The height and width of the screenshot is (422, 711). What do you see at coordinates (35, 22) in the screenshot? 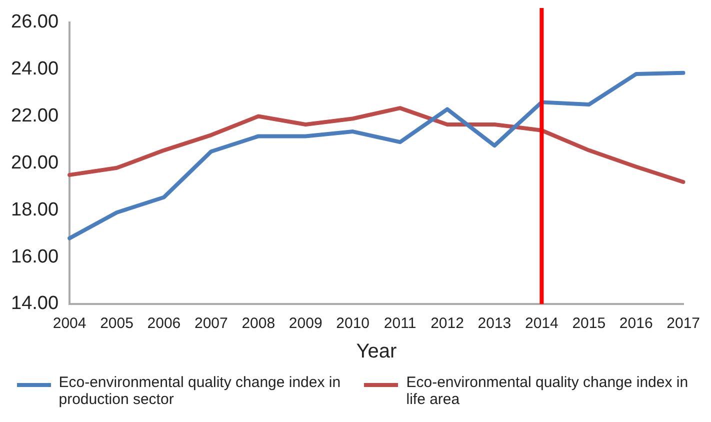
I see `y-tick-label: 26.00` at bounding box center [35, 22].